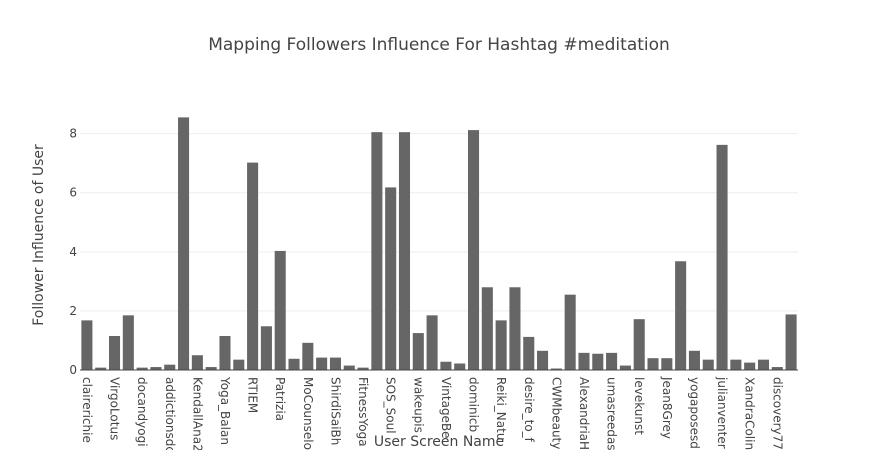  What do you see at coordinates (722, 412) in the screenshot?
I see `x-tick-label: julianventer` at bounding box center [722, 412].